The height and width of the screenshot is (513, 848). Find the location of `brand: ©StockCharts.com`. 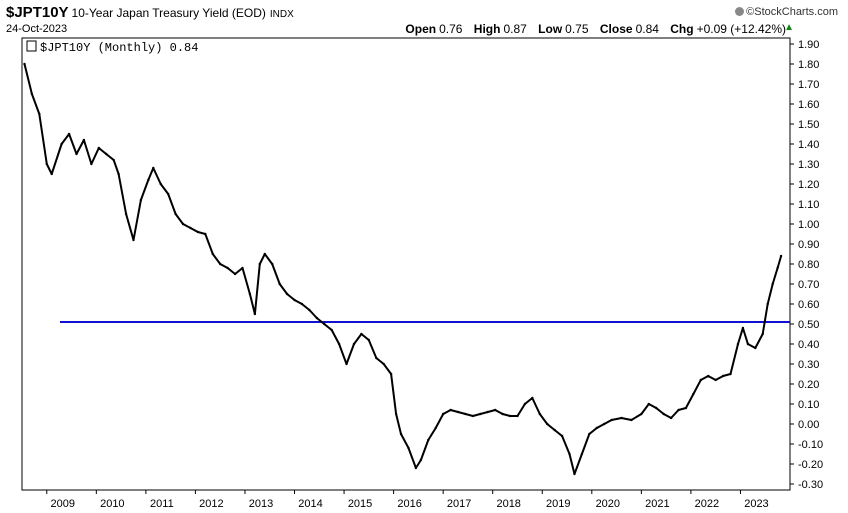

brand: ©StockCharts.com is located at coordinates (786, 12).